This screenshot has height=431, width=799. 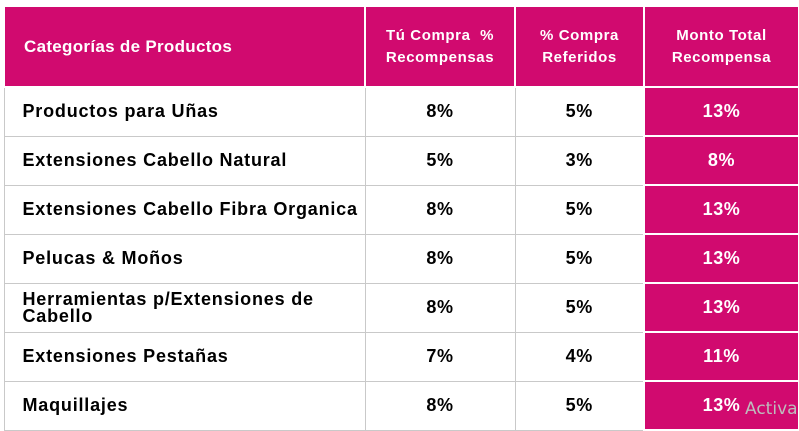 I want to click on row-category: Extensiones Pestañas, so click(x=184, y=356).